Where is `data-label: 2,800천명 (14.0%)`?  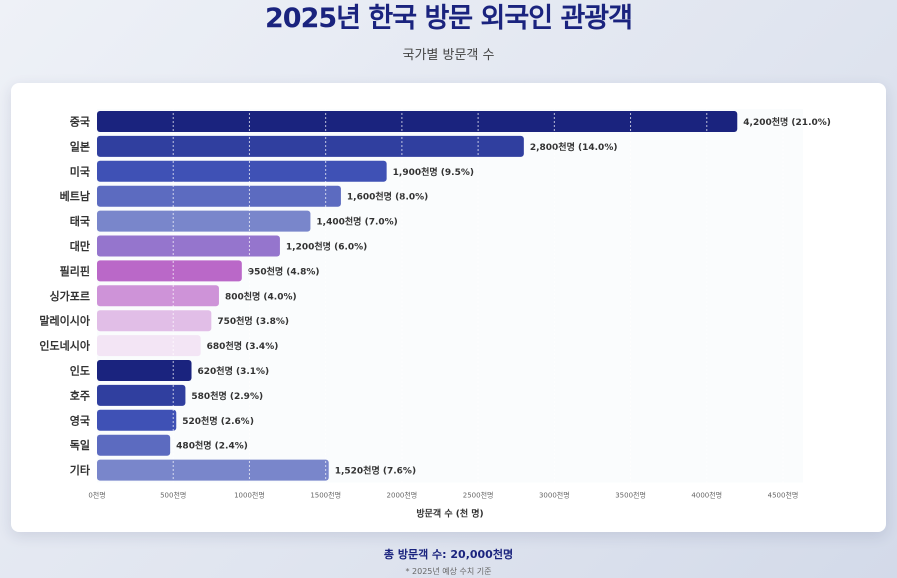
data-label: 2,800천명 (14.0%) is located at coordinates (574, 147).